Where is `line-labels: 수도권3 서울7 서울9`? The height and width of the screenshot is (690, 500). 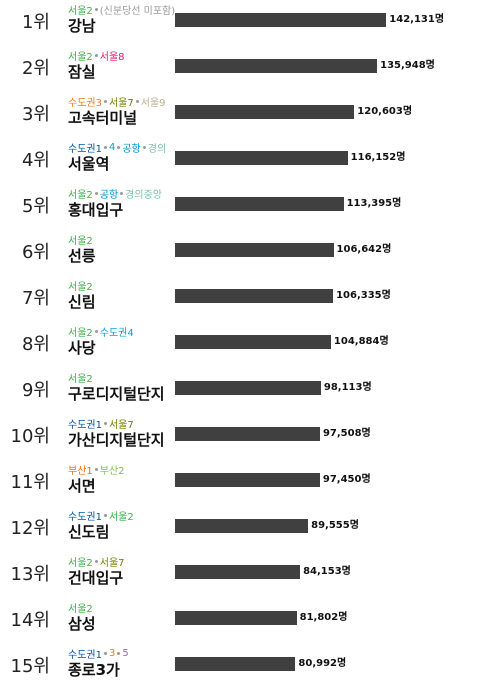 line-labels: 수도권3 서울7 서울9 is located at coordinates (117, 101).